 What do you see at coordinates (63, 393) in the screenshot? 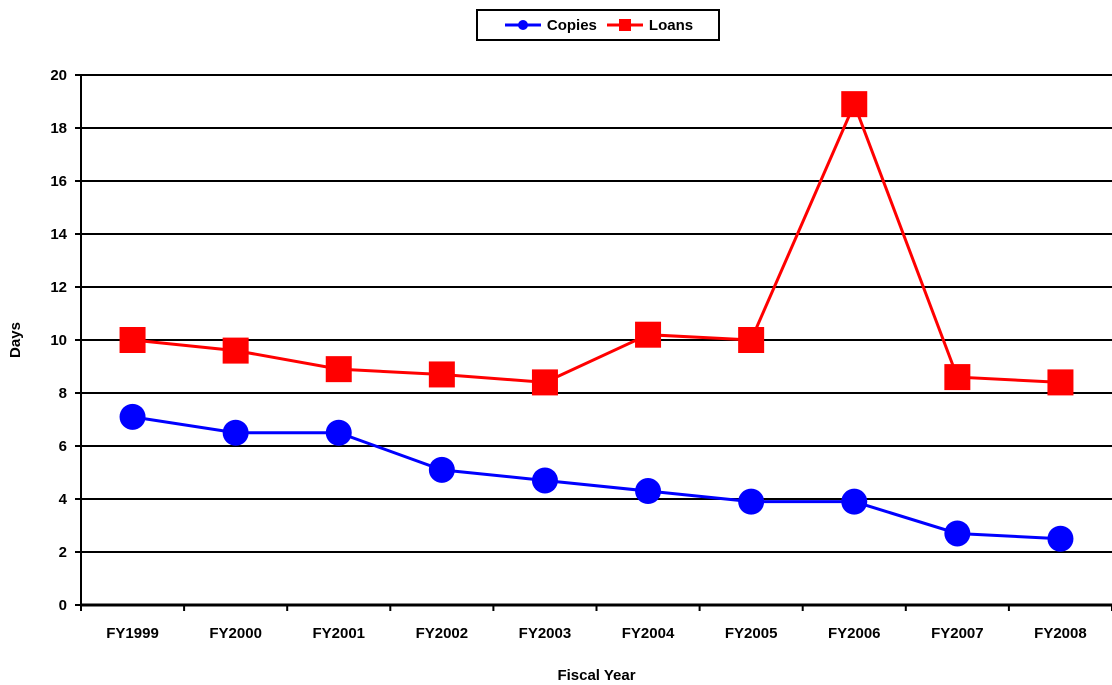
I see `y-tick-label: 8` at bounding box center [63, 393].